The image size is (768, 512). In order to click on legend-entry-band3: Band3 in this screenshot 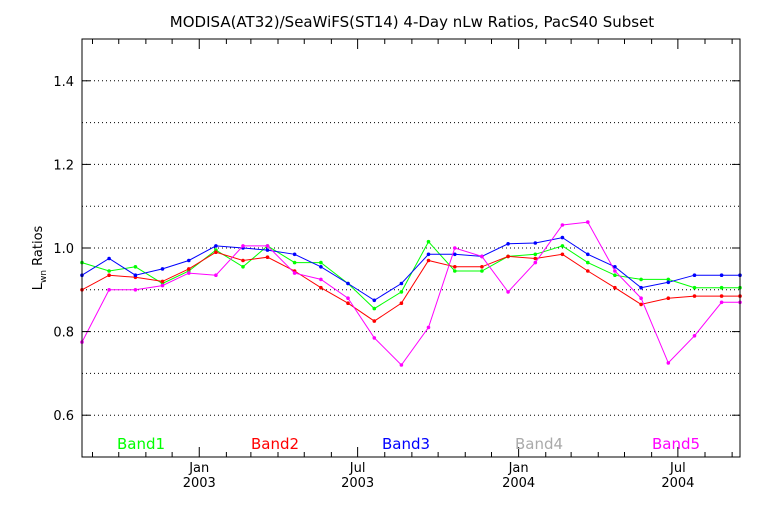, I will do `click(406, 444)`.